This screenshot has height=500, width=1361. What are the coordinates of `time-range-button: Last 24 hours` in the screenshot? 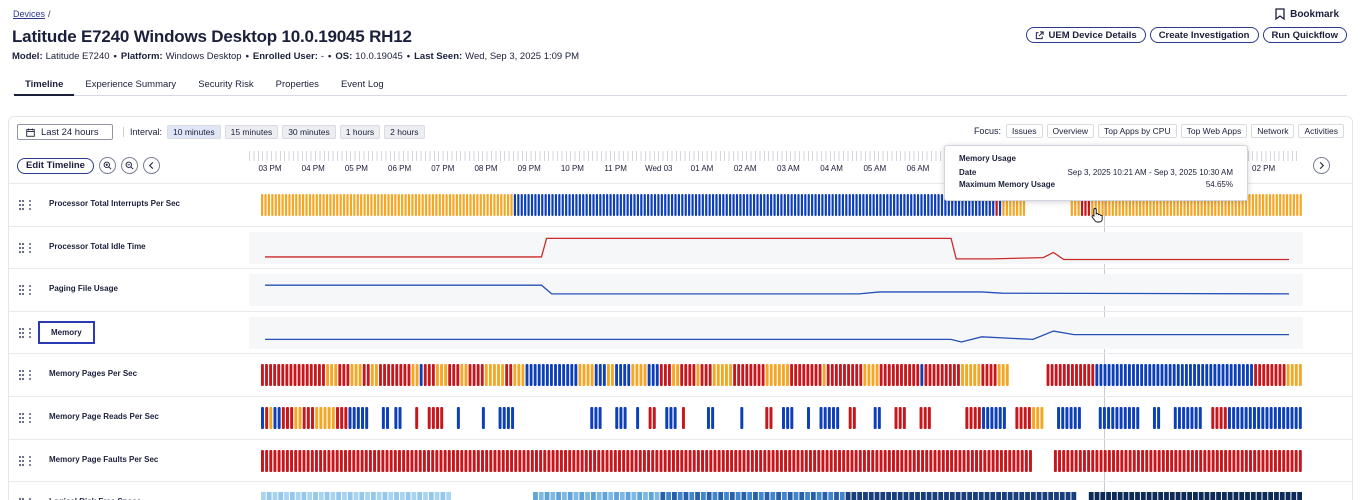 It's located at (65, 132).